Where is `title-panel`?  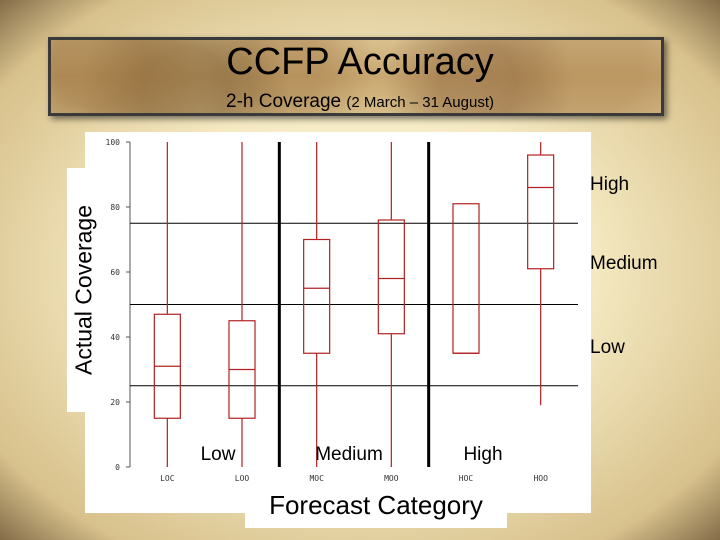
title-panel is located at coordinates (356, 76).